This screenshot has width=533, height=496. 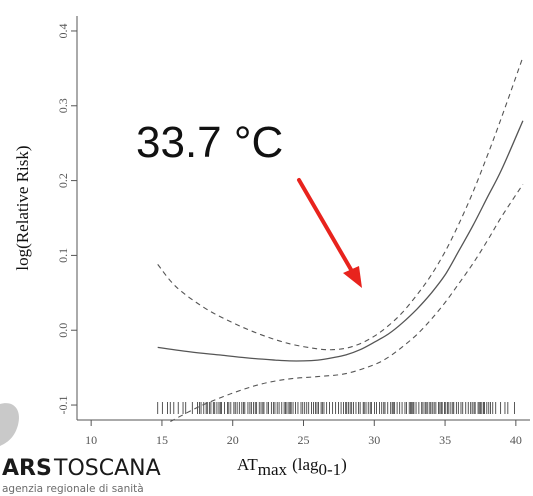 I want to click on x-tick-label: 35, so click(x=445, y=440).